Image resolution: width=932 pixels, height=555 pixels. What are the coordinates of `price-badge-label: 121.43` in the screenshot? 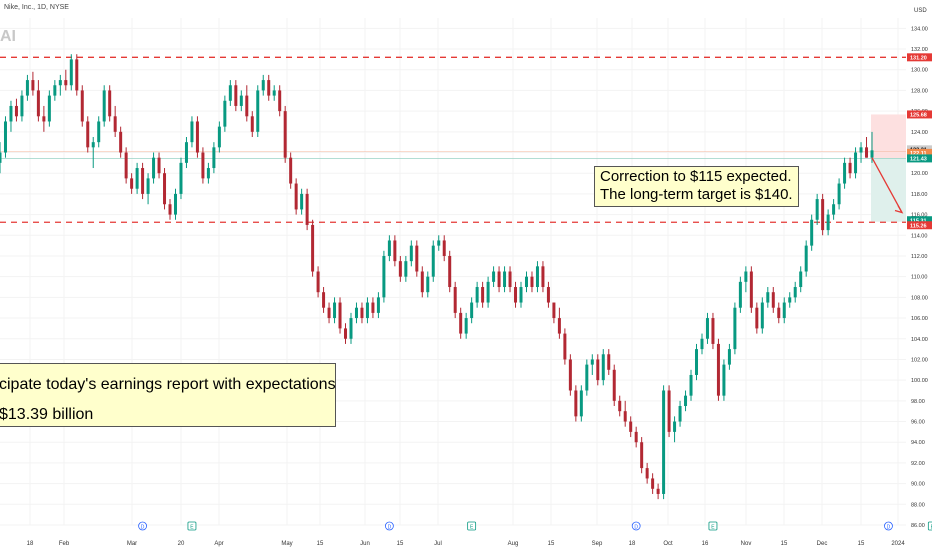 It's located at (918, 160).